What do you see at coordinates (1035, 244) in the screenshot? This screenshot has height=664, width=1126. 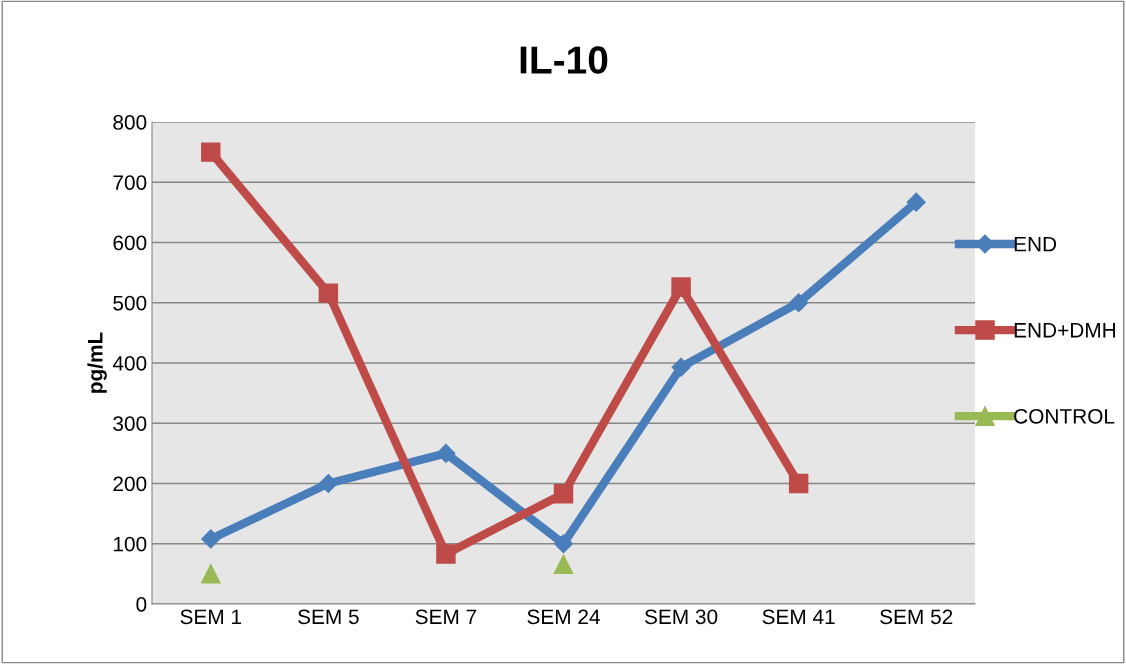 I see `legend-label: END` at bounding box center [1035, 244].